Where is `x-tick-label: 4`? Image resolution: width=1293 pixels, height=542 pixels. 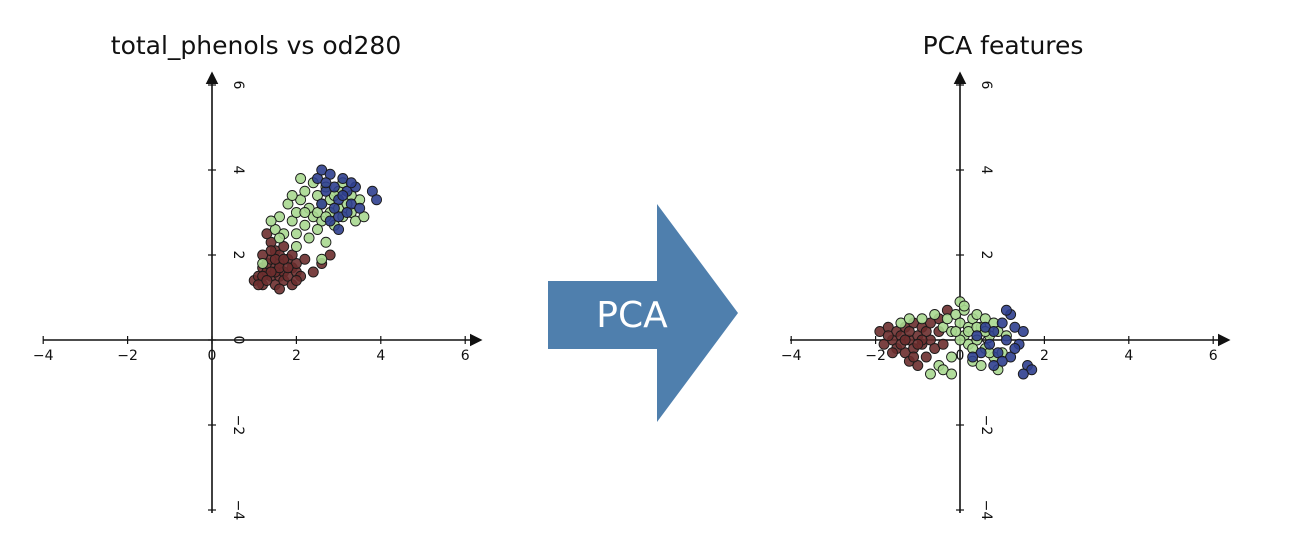 x-tick-label: 4 is located at coordinates (380, 356).